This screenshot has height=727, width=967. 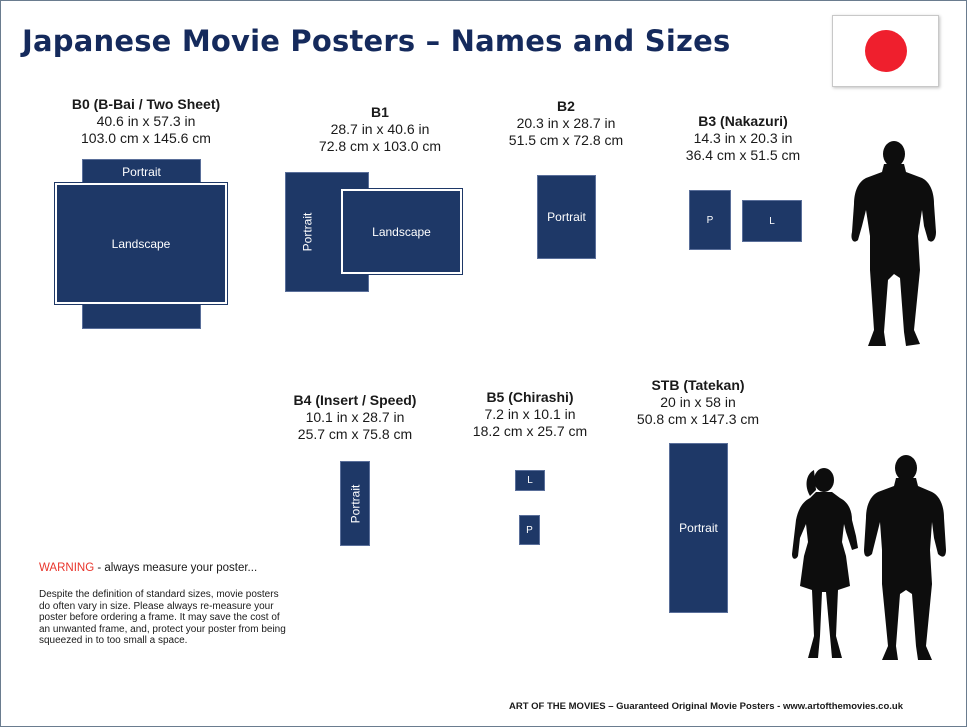 What do you see at coordinates (380, 146) in the screenshot?
I see `b1-cm: 72.8 cm x 103.0 cm` at bounding box center [380, 146].